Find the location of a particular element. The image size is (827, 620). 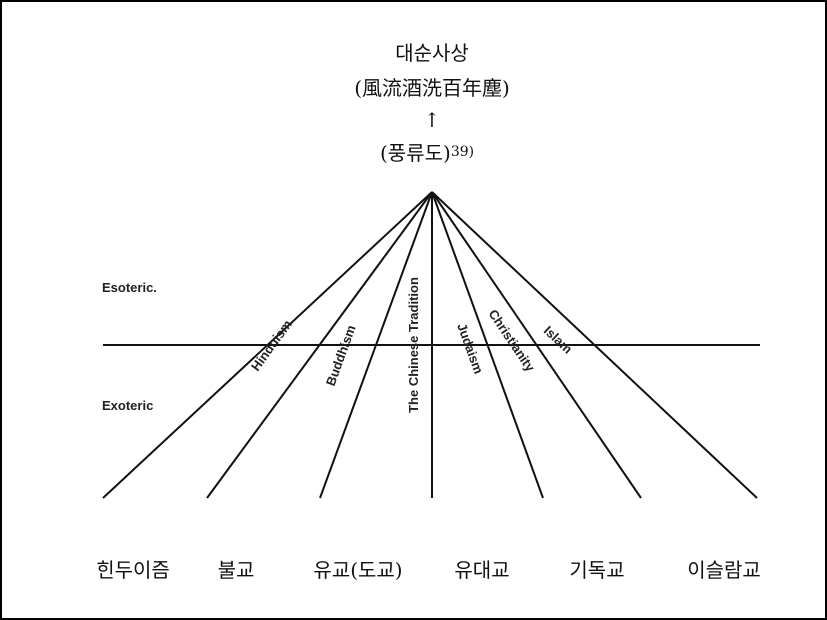

korean-label: 힌두이즘 is located at coordinates (133, 570).